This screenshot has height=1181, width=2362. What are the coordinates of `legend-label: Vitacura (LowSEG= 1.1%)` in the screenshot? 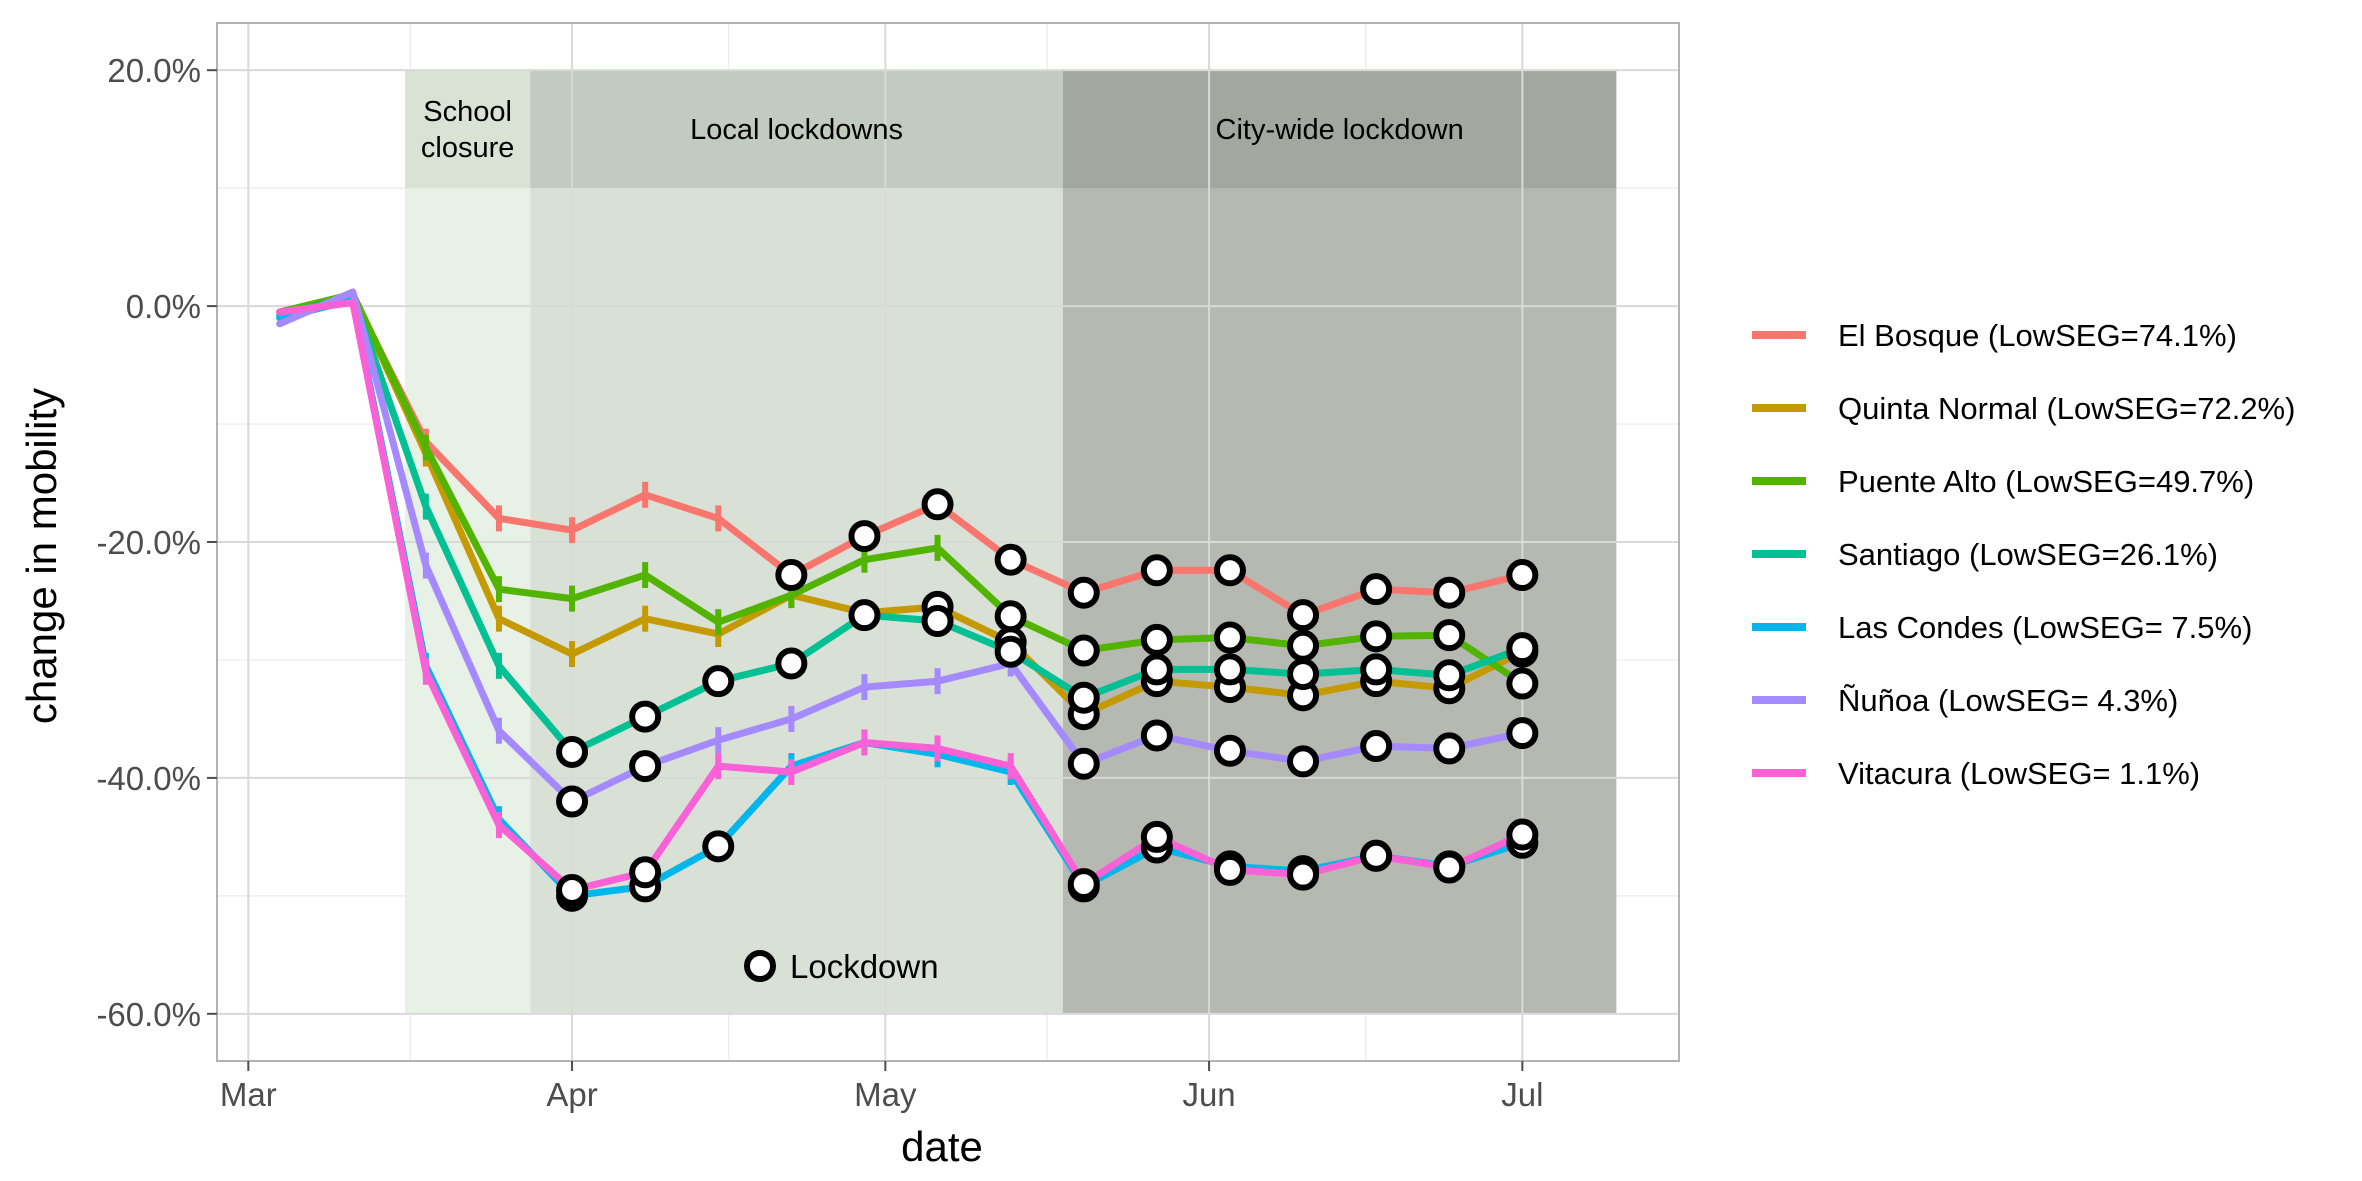 It's located at (2019, 773).